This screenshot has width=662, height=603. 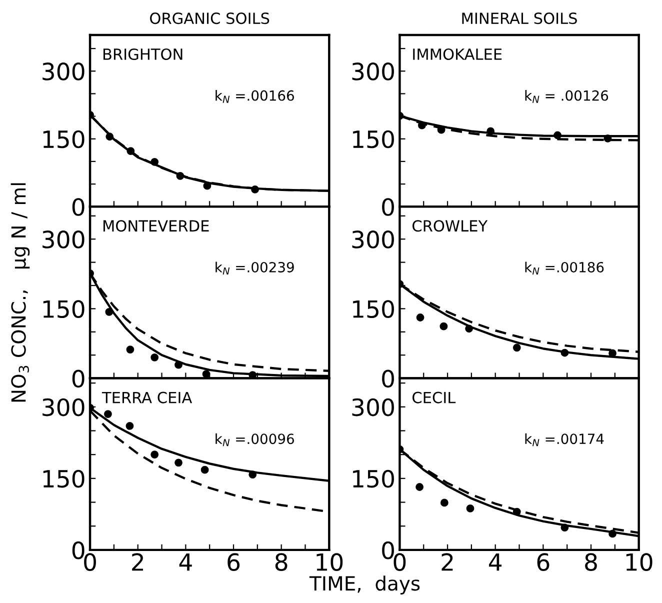 I want to click on annotation: BRIGHTON, so click(x=142, y=54).